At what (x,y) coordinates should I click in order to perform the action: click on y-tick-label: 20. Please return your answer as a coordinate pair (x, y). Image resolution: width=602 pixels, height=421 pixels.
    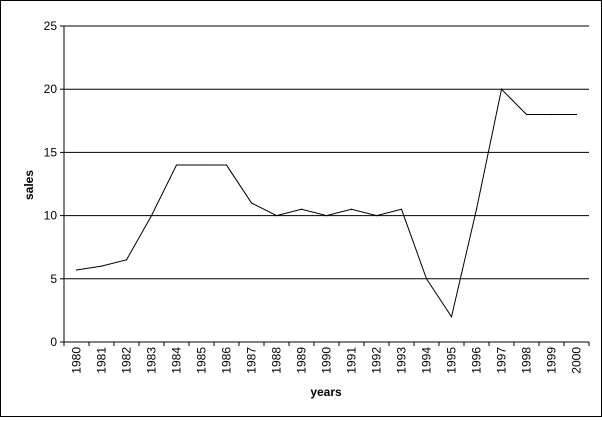
    Looking at the image, I should click on (51, 89).